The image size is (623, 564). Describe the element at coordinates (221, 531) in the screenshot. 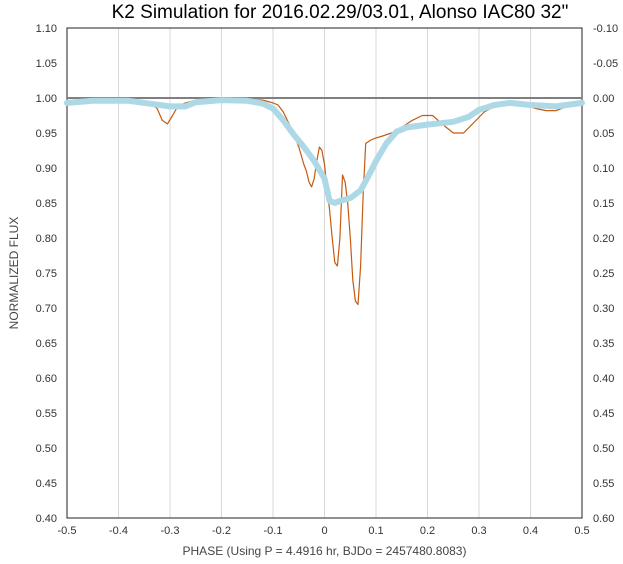

I see `x-tick-label: -0.2` at that location.